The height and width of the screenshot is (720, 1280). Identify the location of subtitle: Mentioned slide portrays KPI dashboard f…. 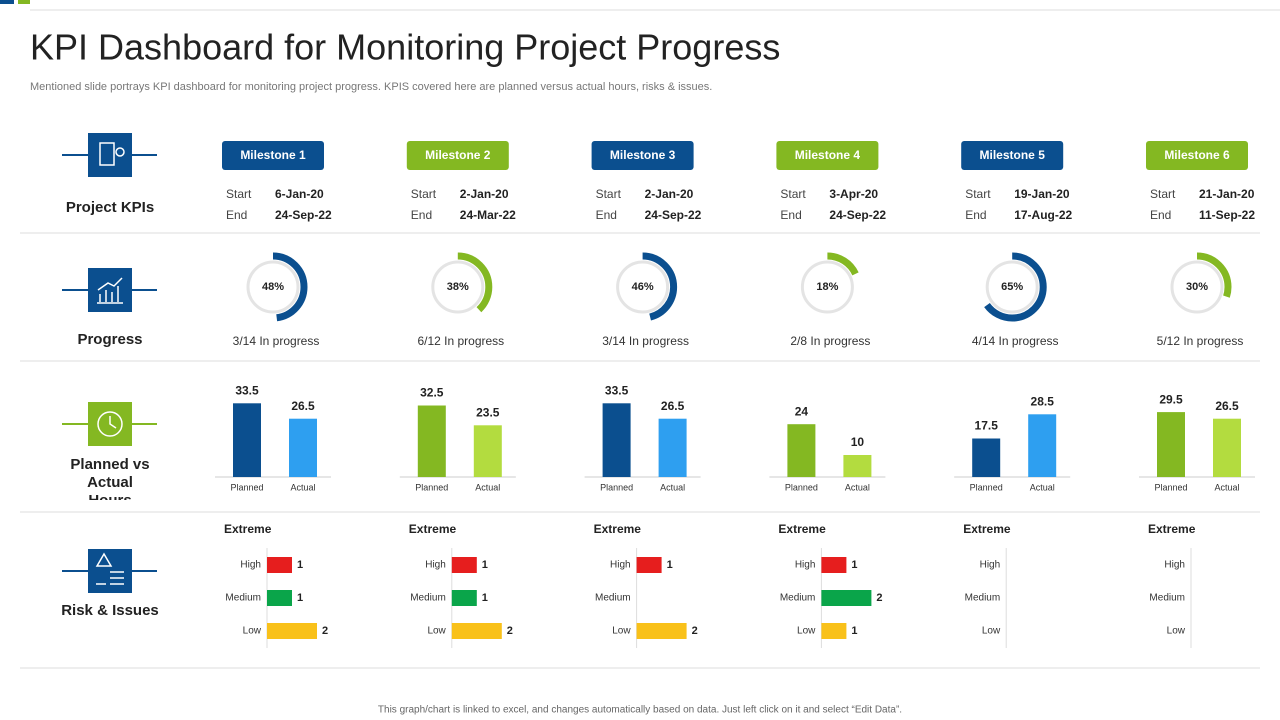
(371, 87).